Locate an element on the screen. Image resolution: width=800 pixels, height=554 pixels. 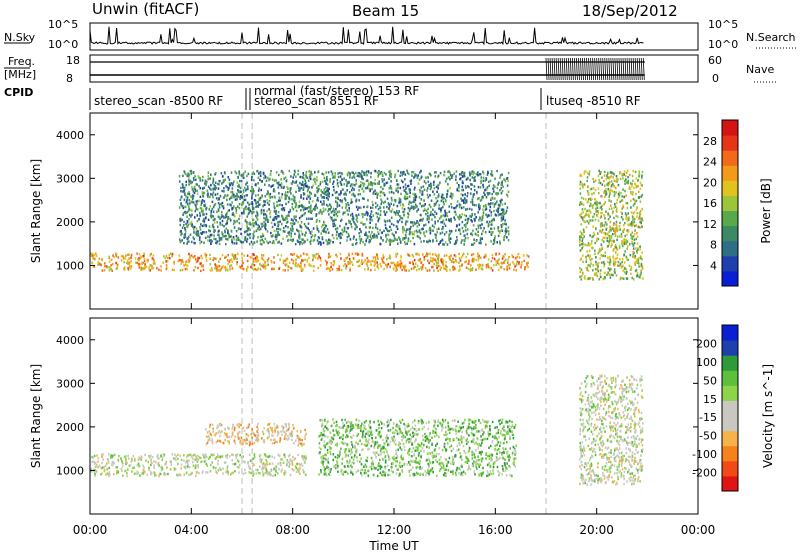
velocity-colorbar-tick-label: 100 is located at coordinates (706, 362).